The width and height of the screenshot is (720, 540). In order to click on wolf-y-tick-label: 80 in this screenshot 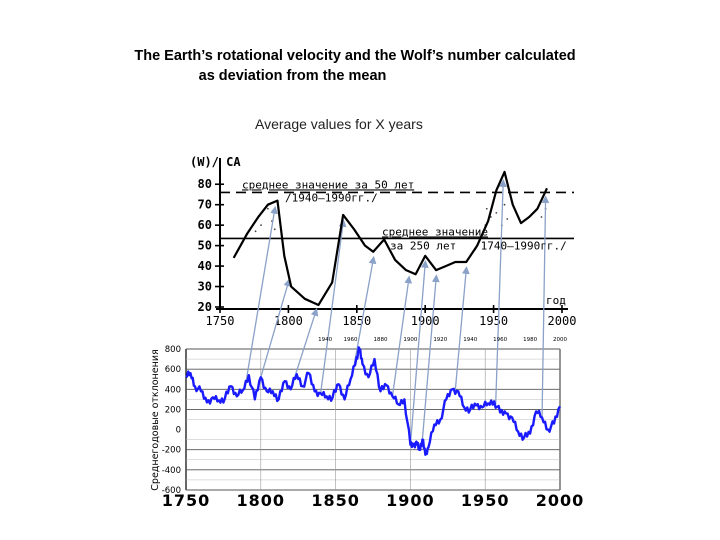, I will do `click(205, 184)`.